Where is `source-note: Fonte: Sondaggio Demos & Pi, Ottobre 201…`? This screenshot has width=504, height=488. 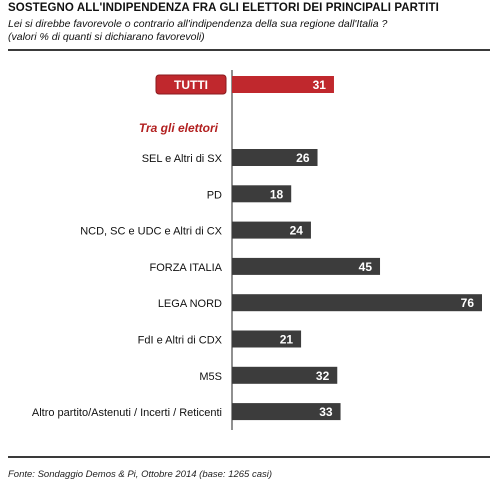
source-note: Fonte: Sondaggio Demos & Pi, Ottobre 201… is located at coordinates (140, 474).